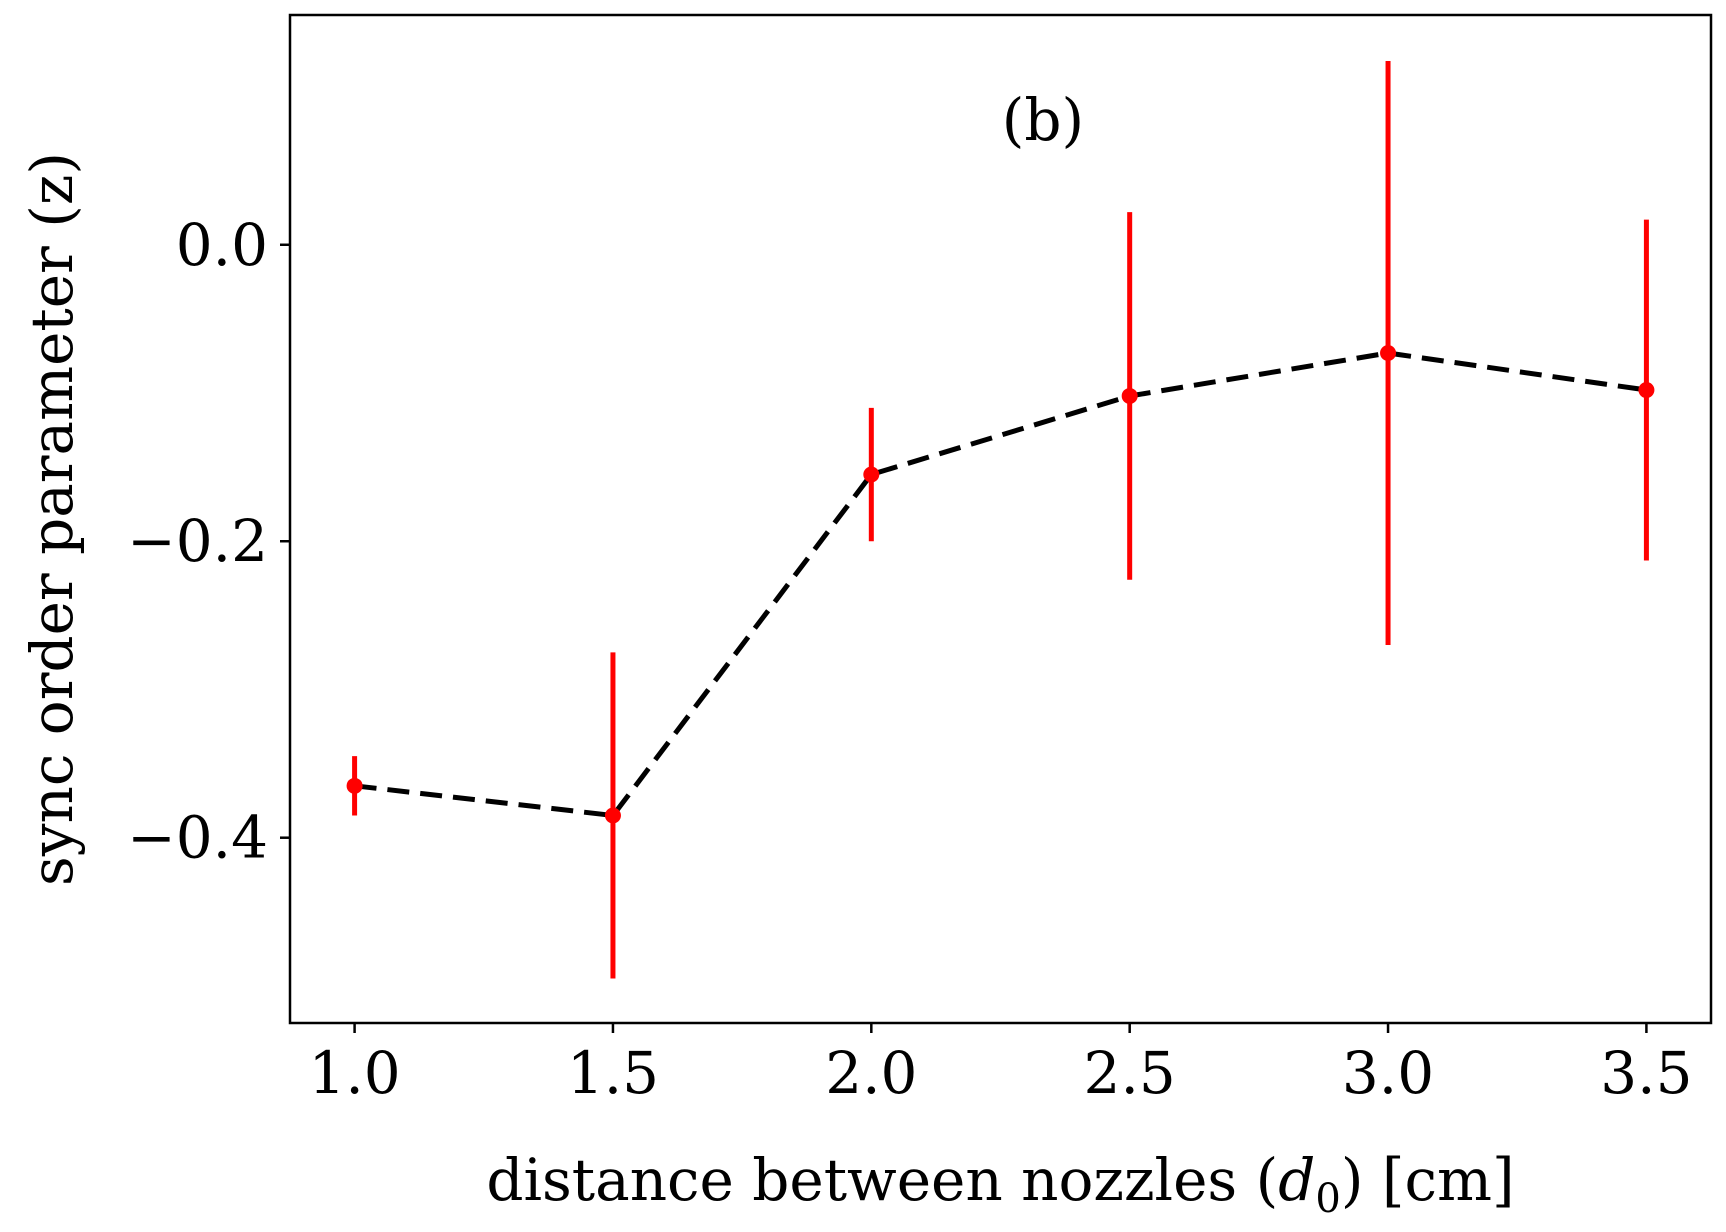  I want to click on x-axis-ticks: 1.0 1.5 2.0 2.5 3.0 3.5, so click(1000, 1065).